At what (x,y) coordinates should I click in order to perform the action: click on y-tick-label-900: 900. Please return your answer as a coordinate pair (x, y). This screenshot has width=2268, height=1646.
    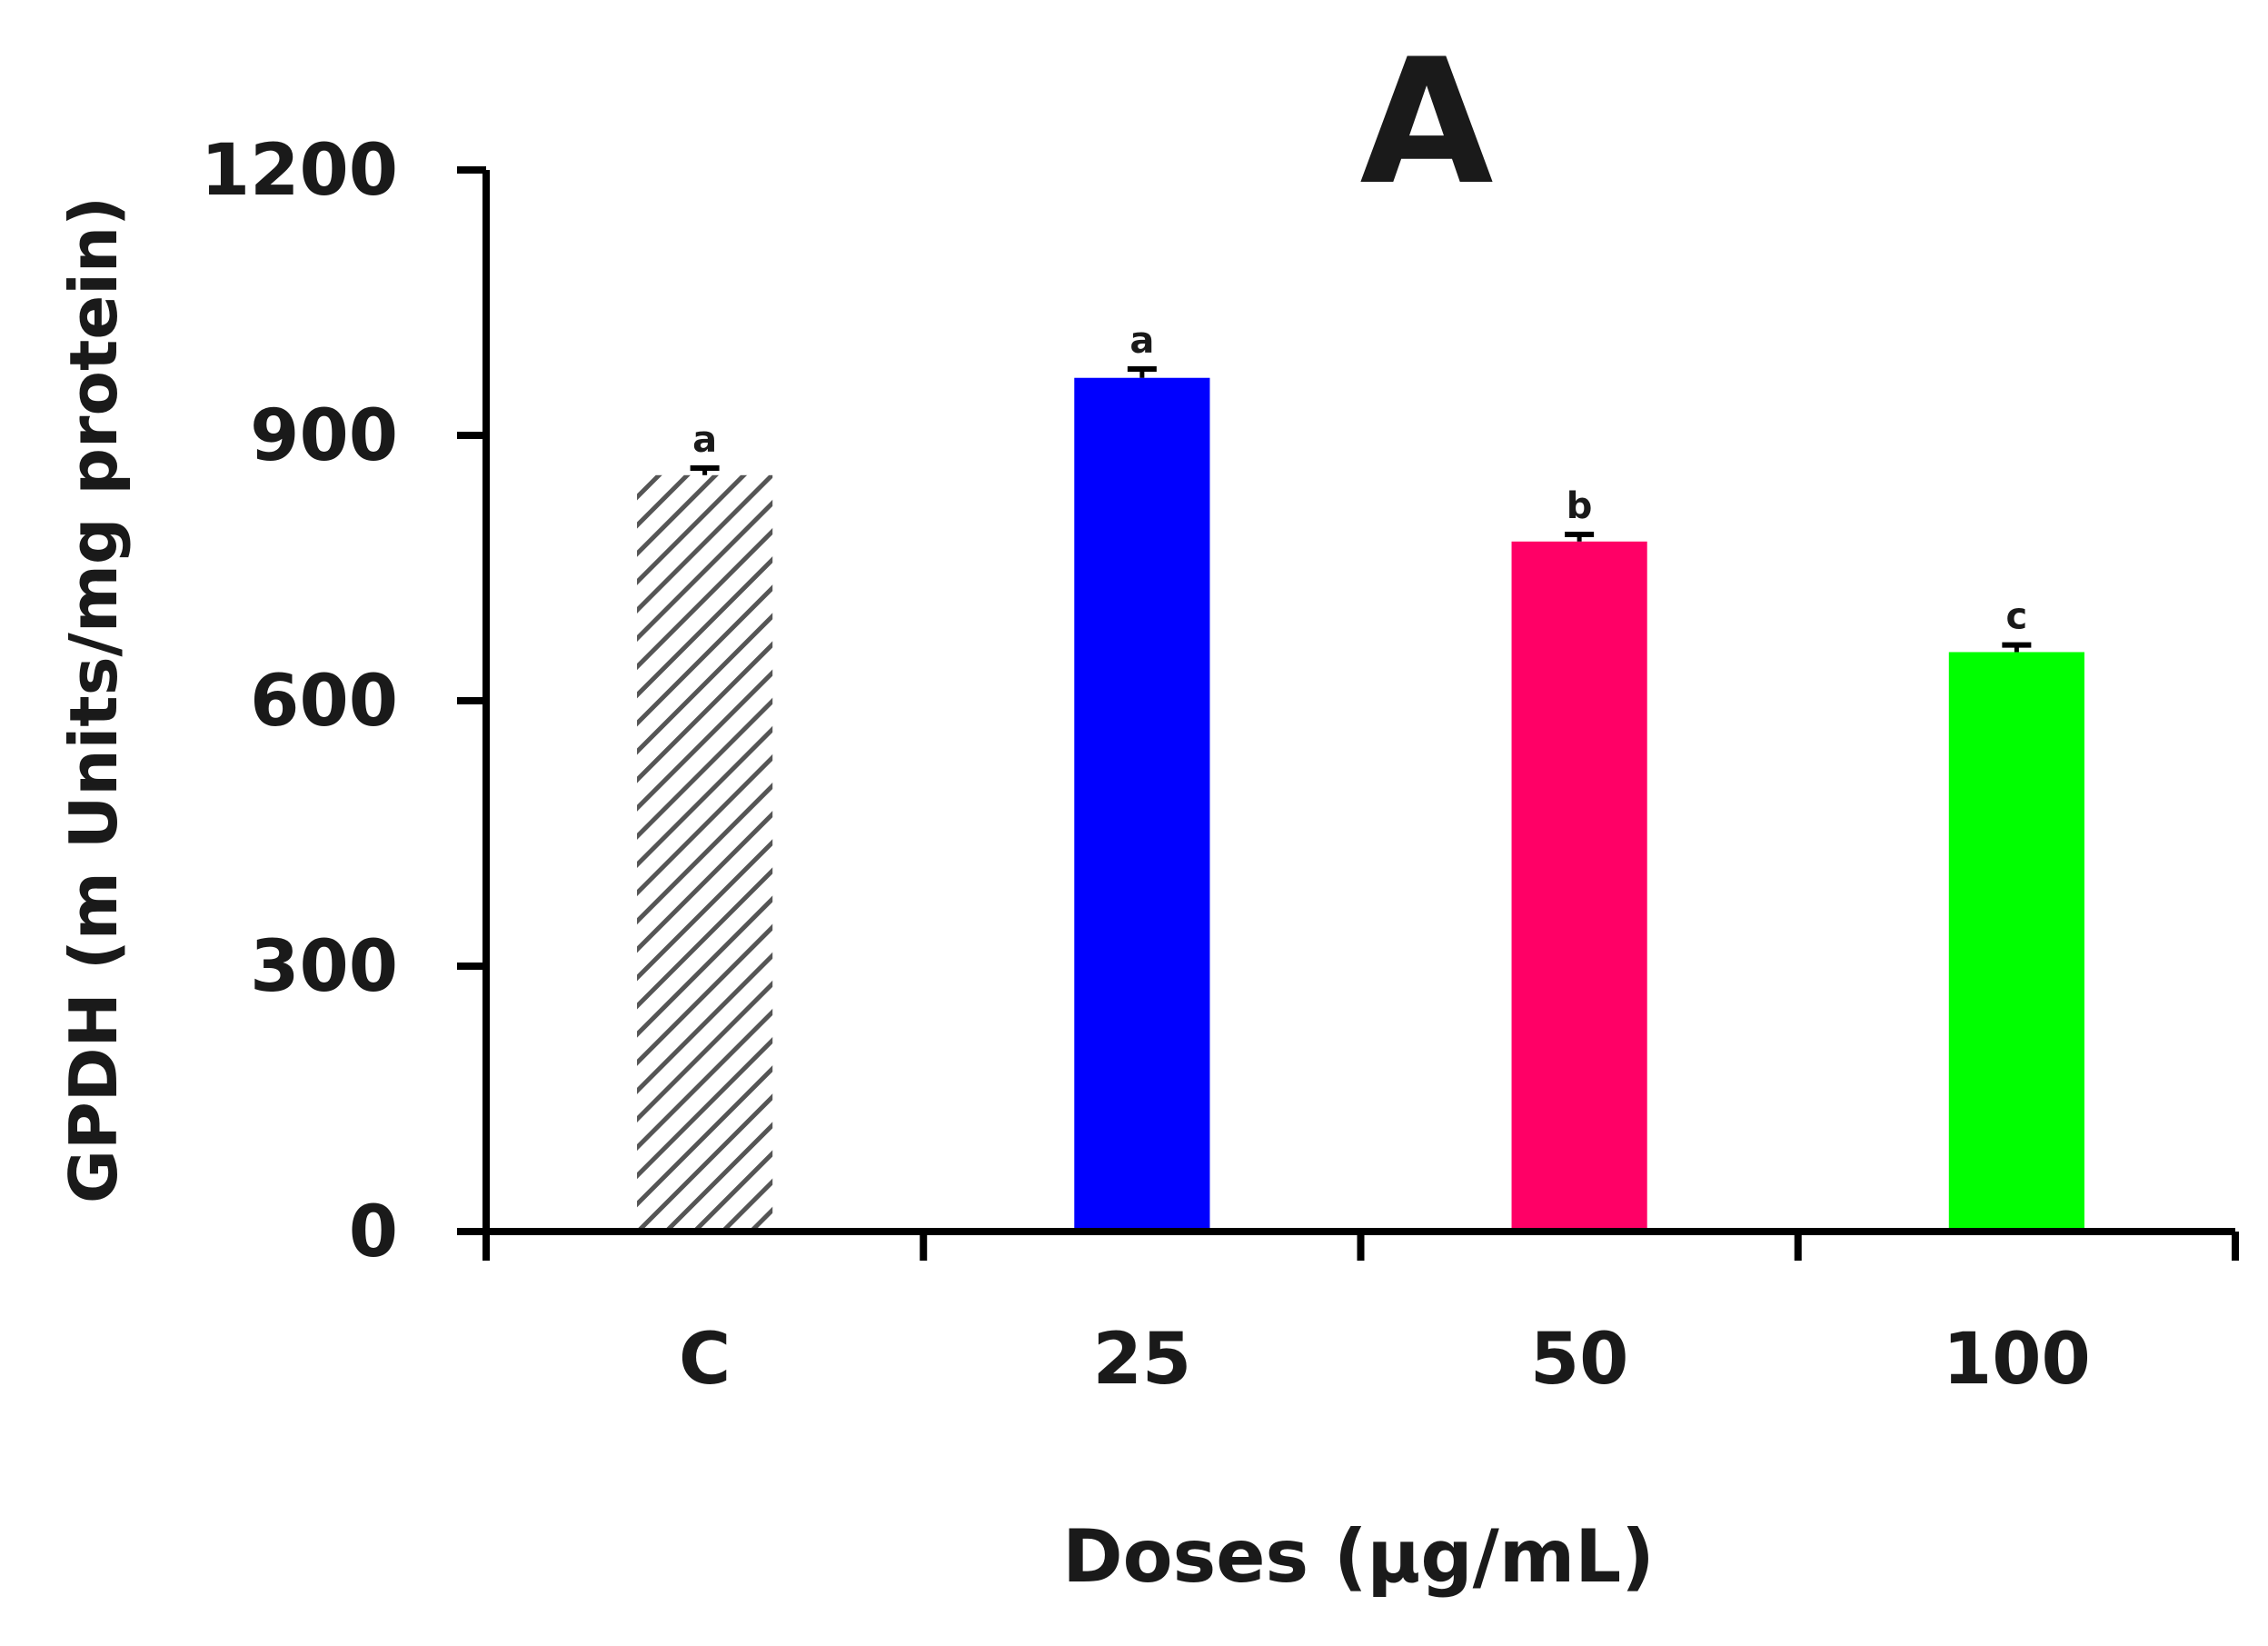
    Looking at the image, I should click on (324, 436).